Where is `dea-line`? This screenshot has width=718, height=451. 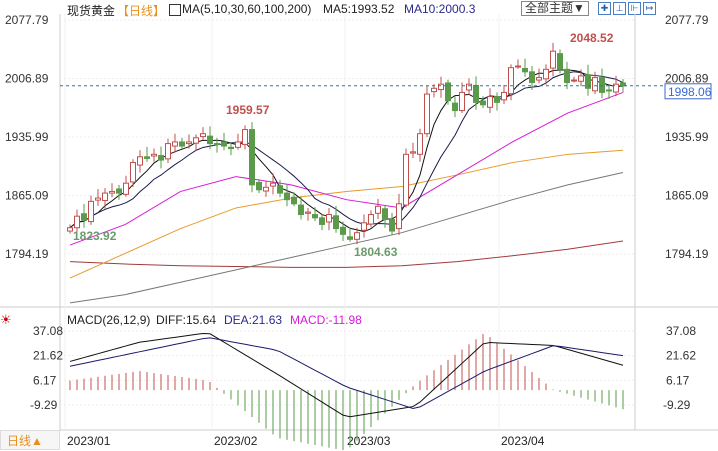
dea-line is located at coordinates (346, 373).